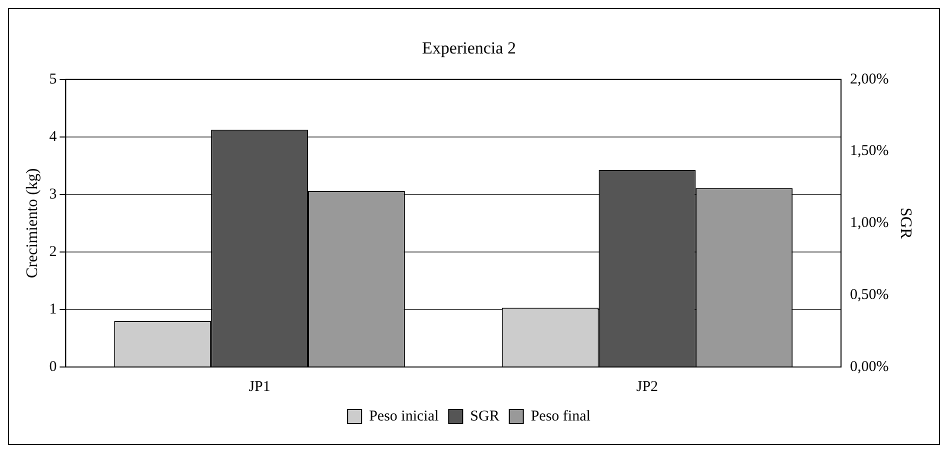 The width and height of the screenshot is (952, 455). I want to click on y-tick-label: 0, so click(53, 366).